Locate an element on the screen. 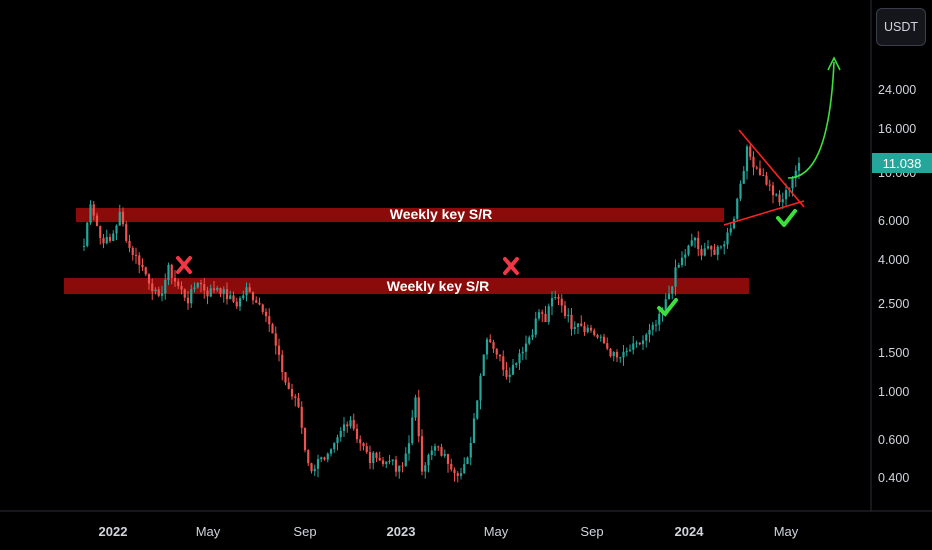 The width and height of the screenshot is (932, 550). y-tick-label: 4.000 is located at coordinates (893, 260).